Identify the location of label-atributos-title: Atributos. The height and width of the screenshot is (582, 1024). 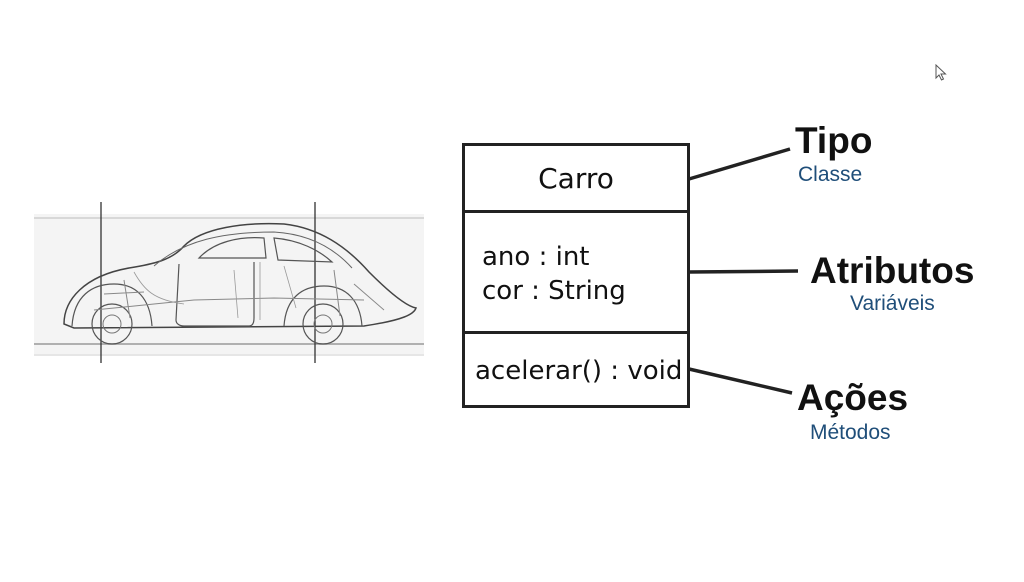
(892, 270).